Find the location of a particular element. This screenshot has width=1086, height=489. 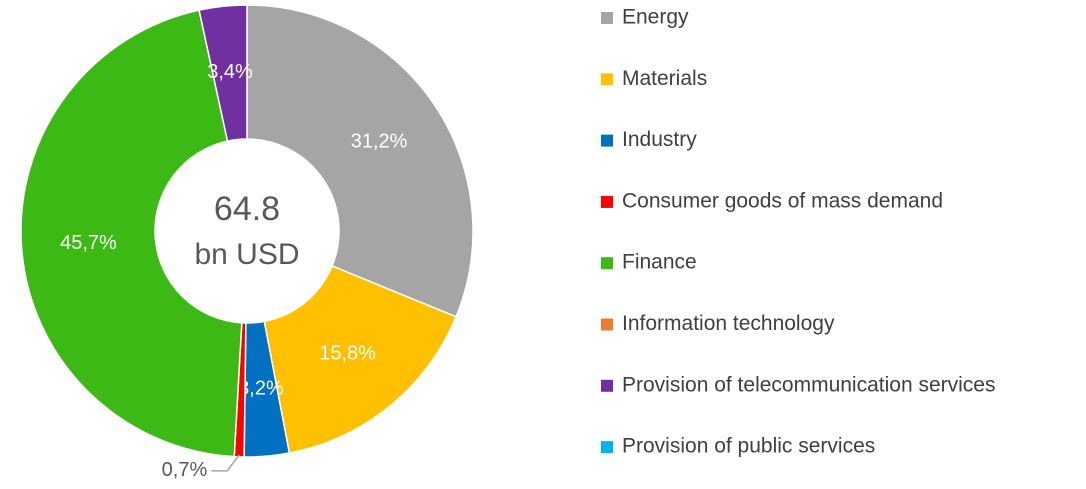

data-label: 31,2% is located at coordinates (379, 142).